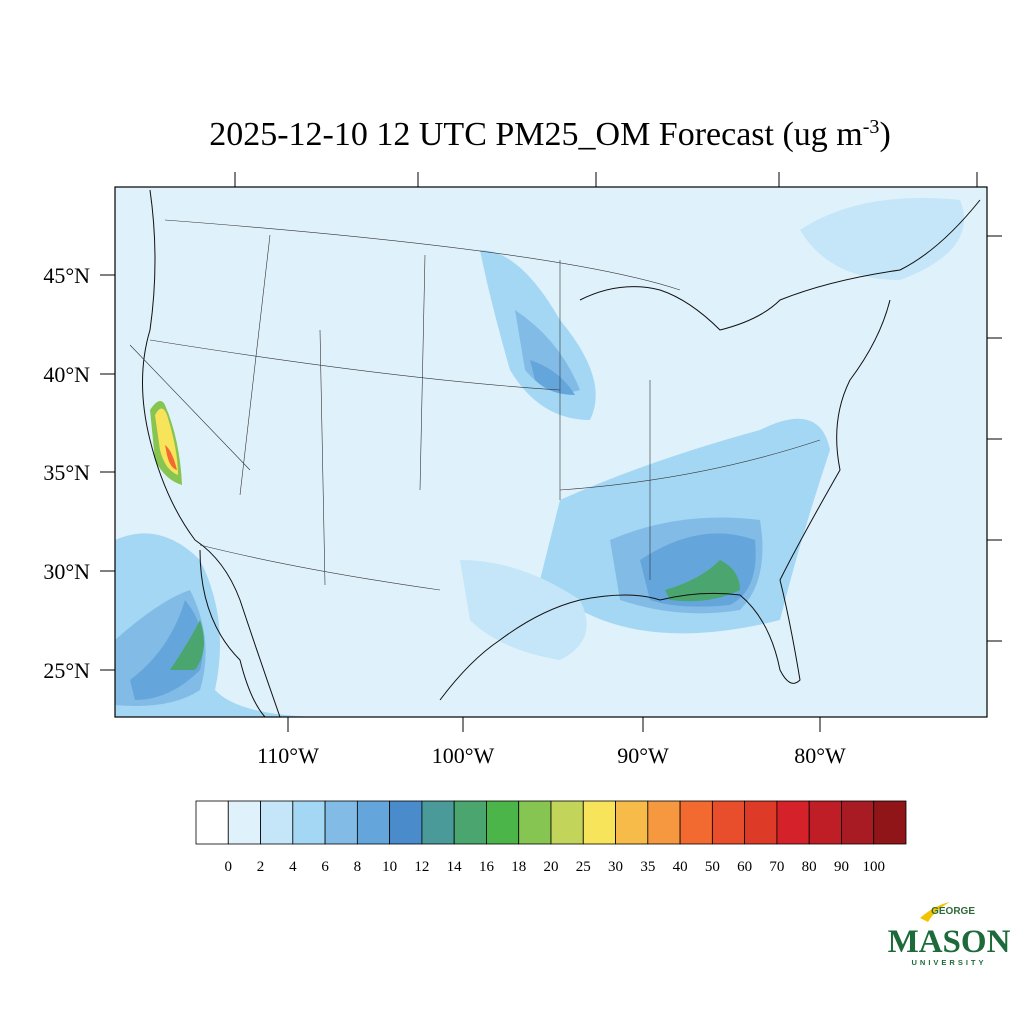 The width and height of the screenshot is (1024, 1024). I want to click on colorbar-label: 16, so click(487, 867).